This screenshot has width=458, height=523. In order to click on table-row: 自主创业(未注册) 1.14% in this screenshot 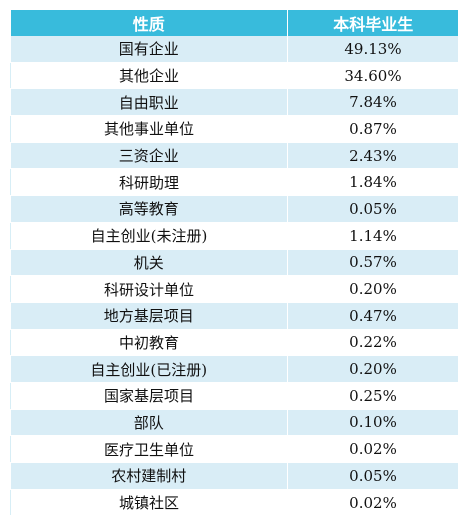, I will do `click(234, 236)`.